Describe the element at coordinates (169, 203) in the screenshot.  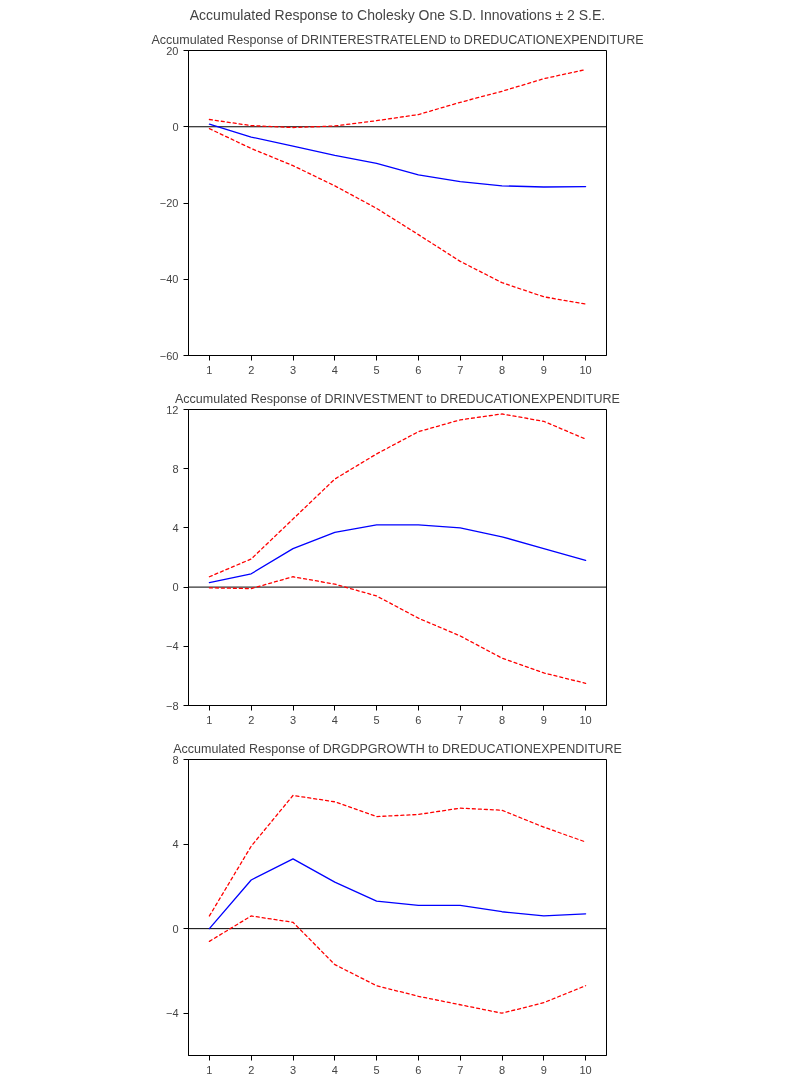
I see `y-tick-label: −20` at that location.